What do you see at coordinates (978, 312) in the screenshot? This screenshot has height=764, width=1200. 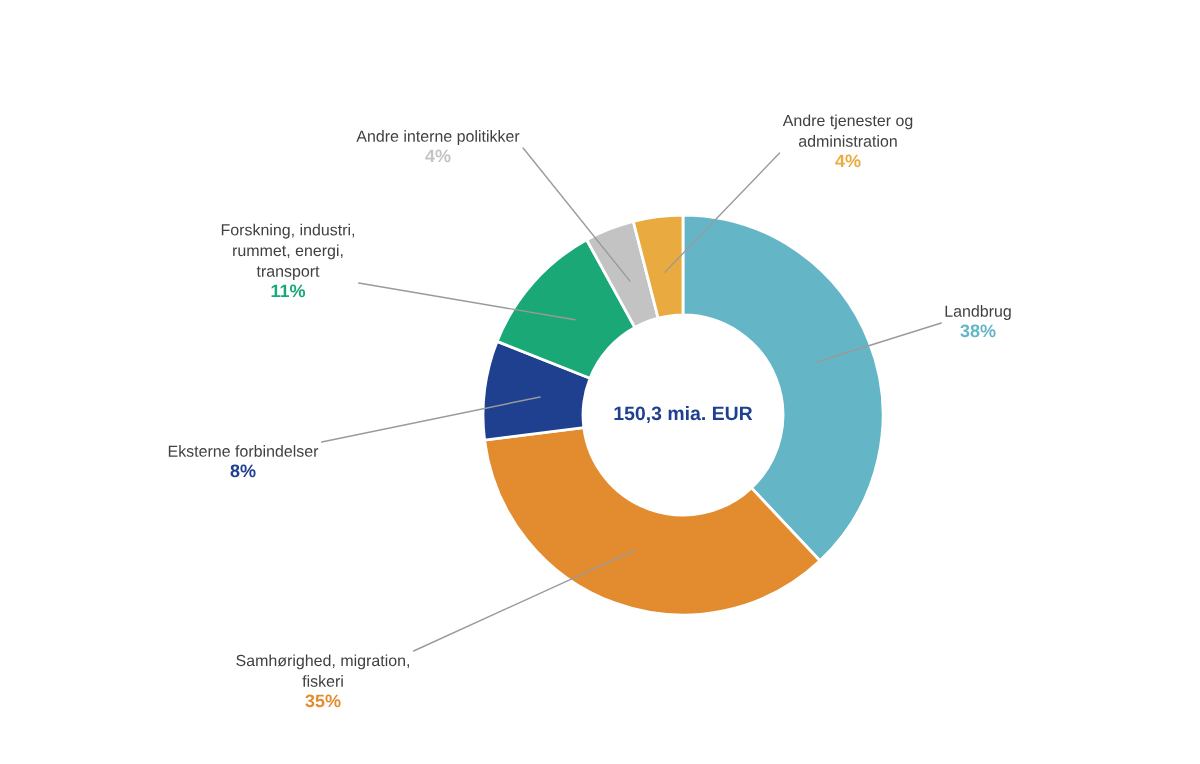 I see `slice-label: Landbrug` at bounding box center [978, 312].